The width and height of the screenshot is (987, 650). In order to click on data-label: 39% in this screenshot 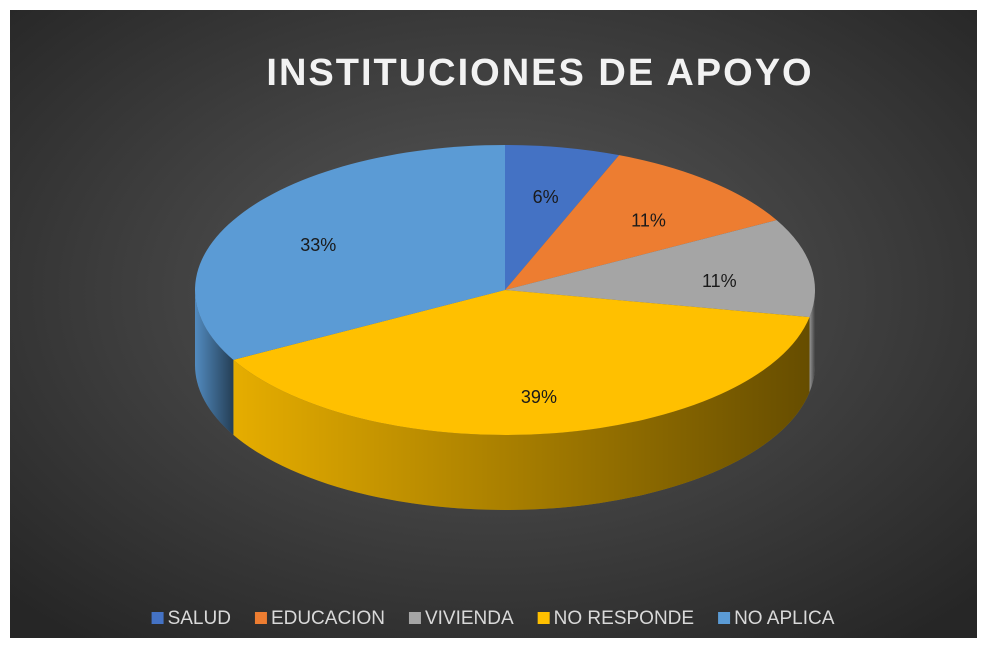, I will do `click(539, 397)`.